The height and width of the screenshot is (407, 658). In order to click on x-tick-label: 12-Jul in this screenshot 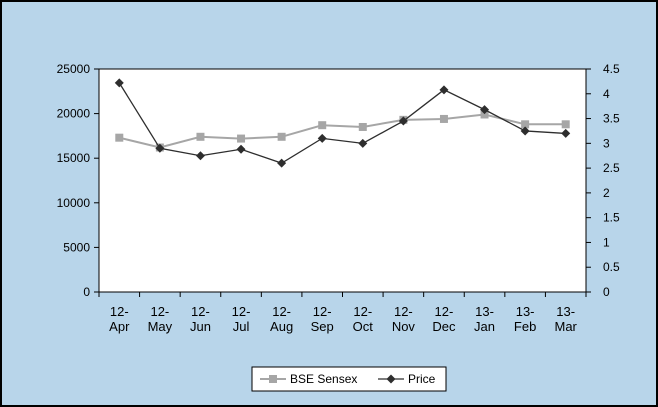, I will do `click(241, 319)`.